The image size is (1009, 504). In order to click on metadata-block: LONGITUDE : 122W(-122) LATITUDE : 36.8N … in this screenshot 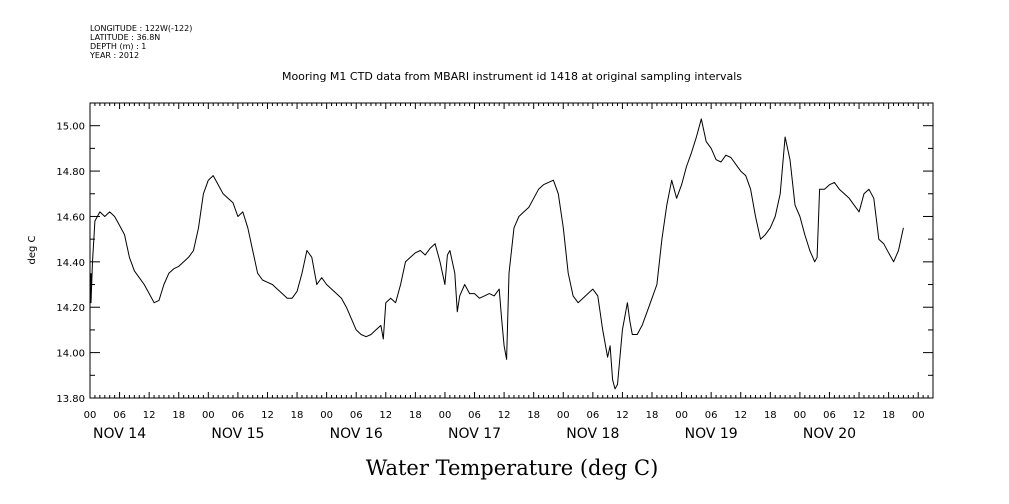, I will do `click(140, 42)`.